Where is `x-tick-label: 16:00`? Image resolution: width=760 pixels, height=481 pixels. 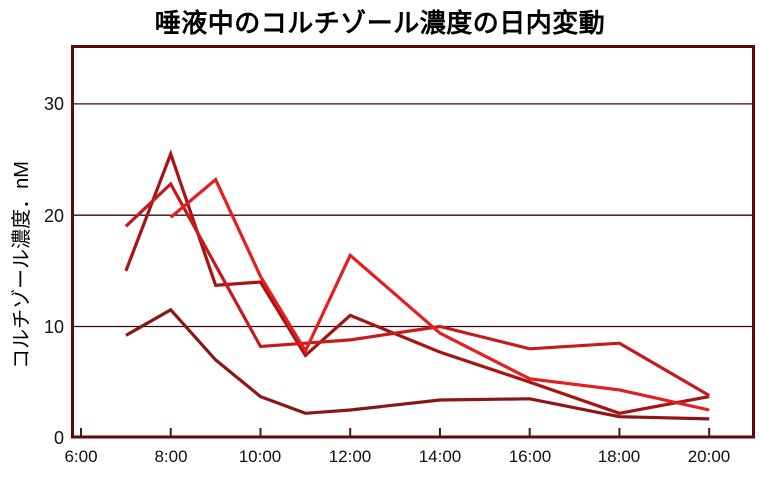
x-tick-label: 16:00 is located at coordinates (530, 456).